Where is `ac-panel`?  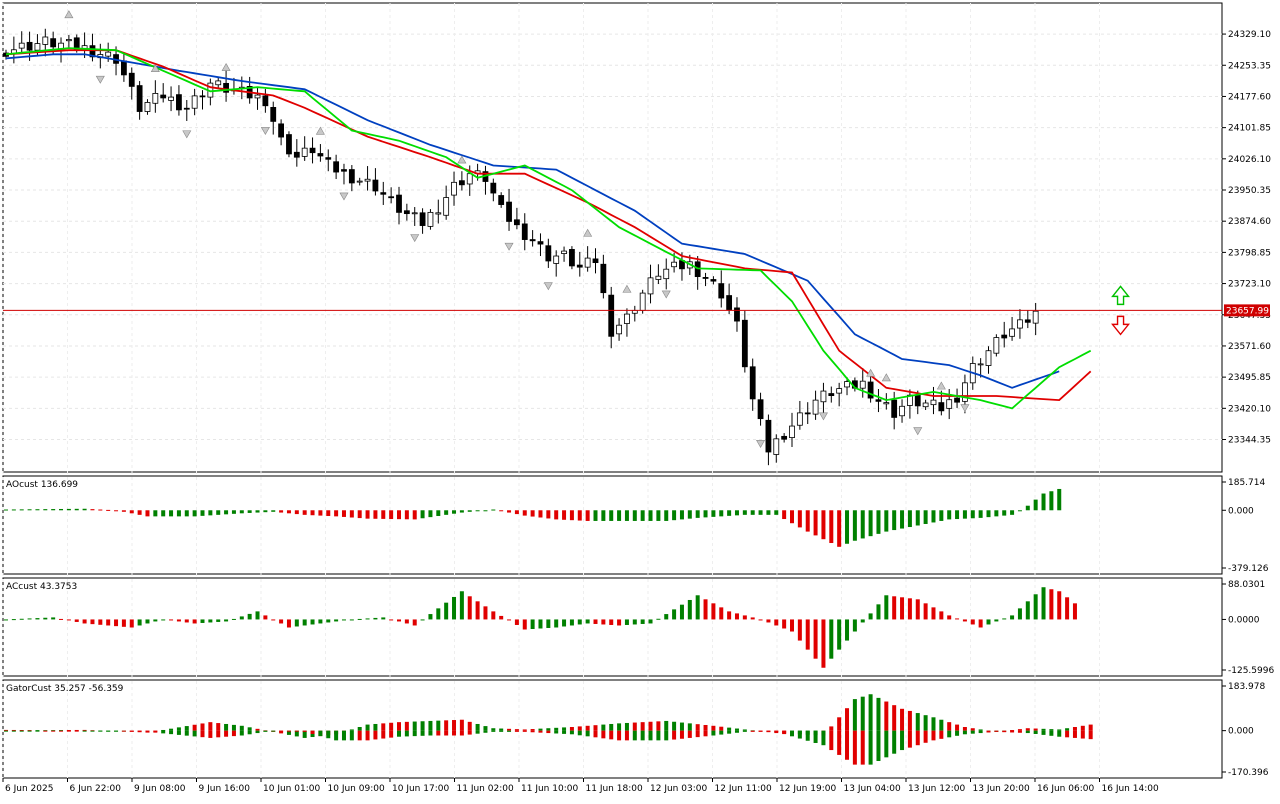 ac-panel is located at coordinates (540, 627).